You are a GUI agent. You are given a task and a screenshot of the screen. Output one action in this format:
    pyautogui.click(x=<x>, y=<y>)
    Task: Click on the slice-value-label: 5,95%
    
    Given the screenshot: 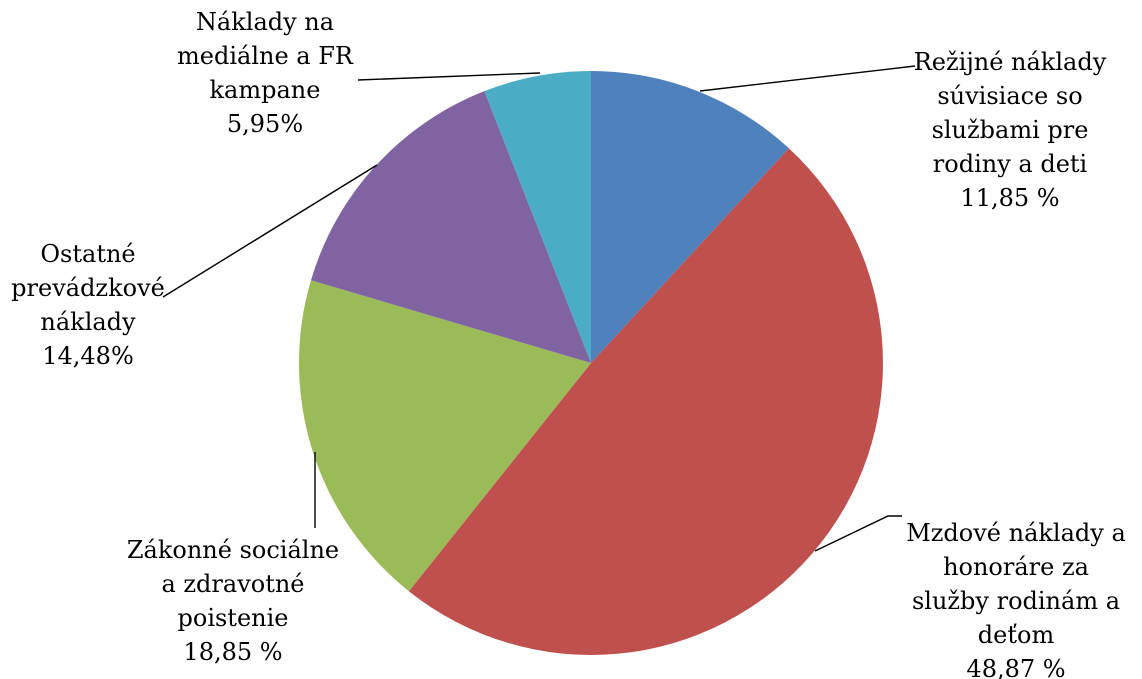 What is the action you would take?
    pyautogui.click(x=265, y=124)
    